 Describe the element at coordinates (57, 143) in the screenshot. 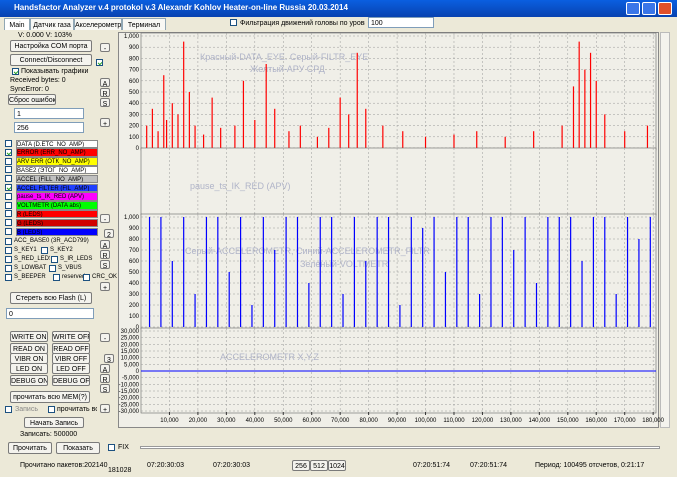

I see `channel-label: DATA (D.ETC_NO_AMP)` at that location.